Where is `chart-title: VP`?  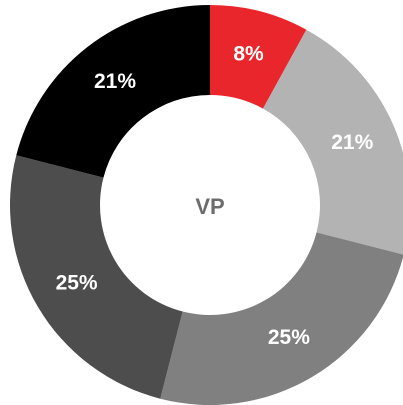 chart-title: VP is located at coordinates (209, 206).